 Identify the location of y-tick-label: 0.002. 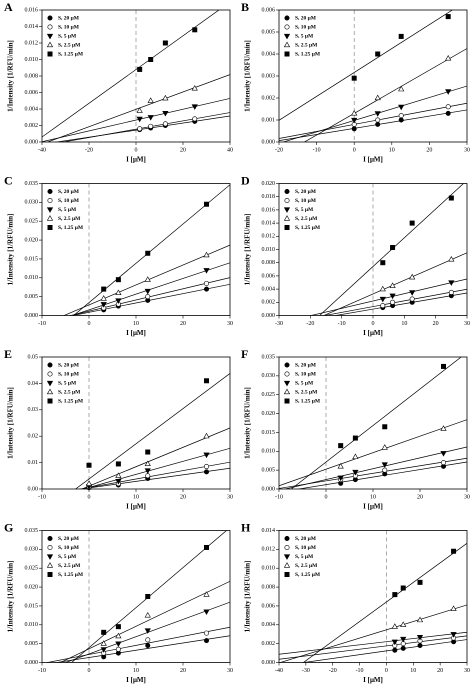
(269, 303).